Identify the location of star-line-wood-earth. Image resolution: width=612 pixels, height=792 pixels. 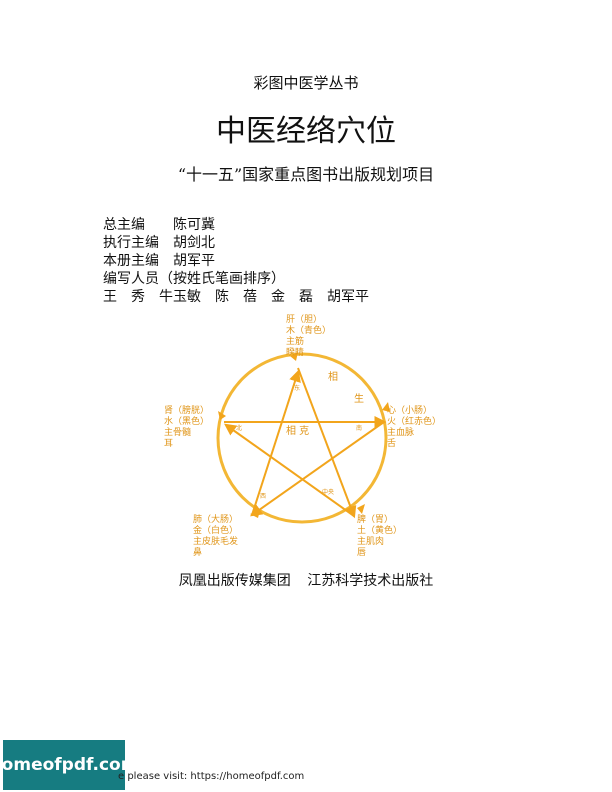
(327, 443).